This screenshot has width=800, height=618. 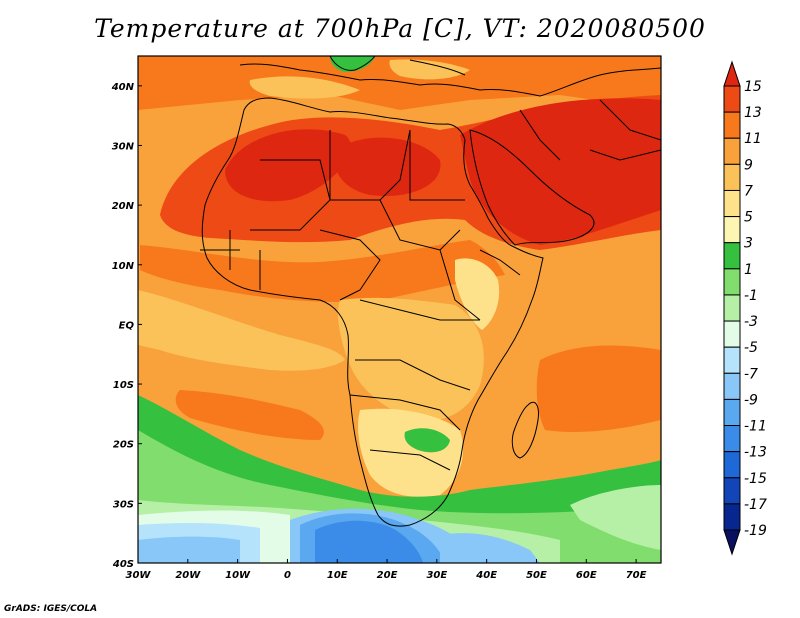 What do you see at coordinates (123, 206) in the screenshot?
I see `lat-tick-label: 20N` at bounding box center [123, 206].